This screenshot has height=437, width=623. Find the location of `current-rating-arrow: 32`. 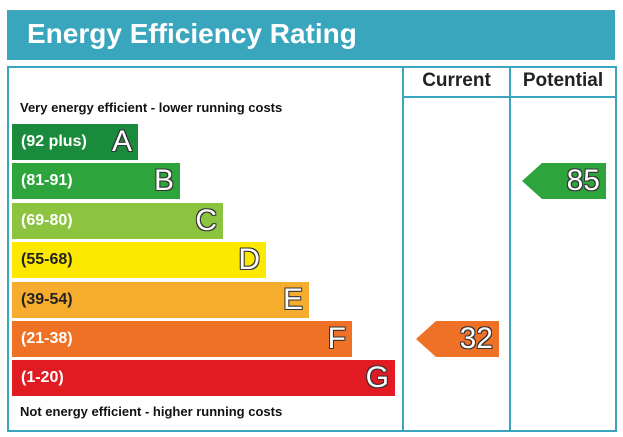

current-rating-arrow: 32 is located at coordinates (457, 339).